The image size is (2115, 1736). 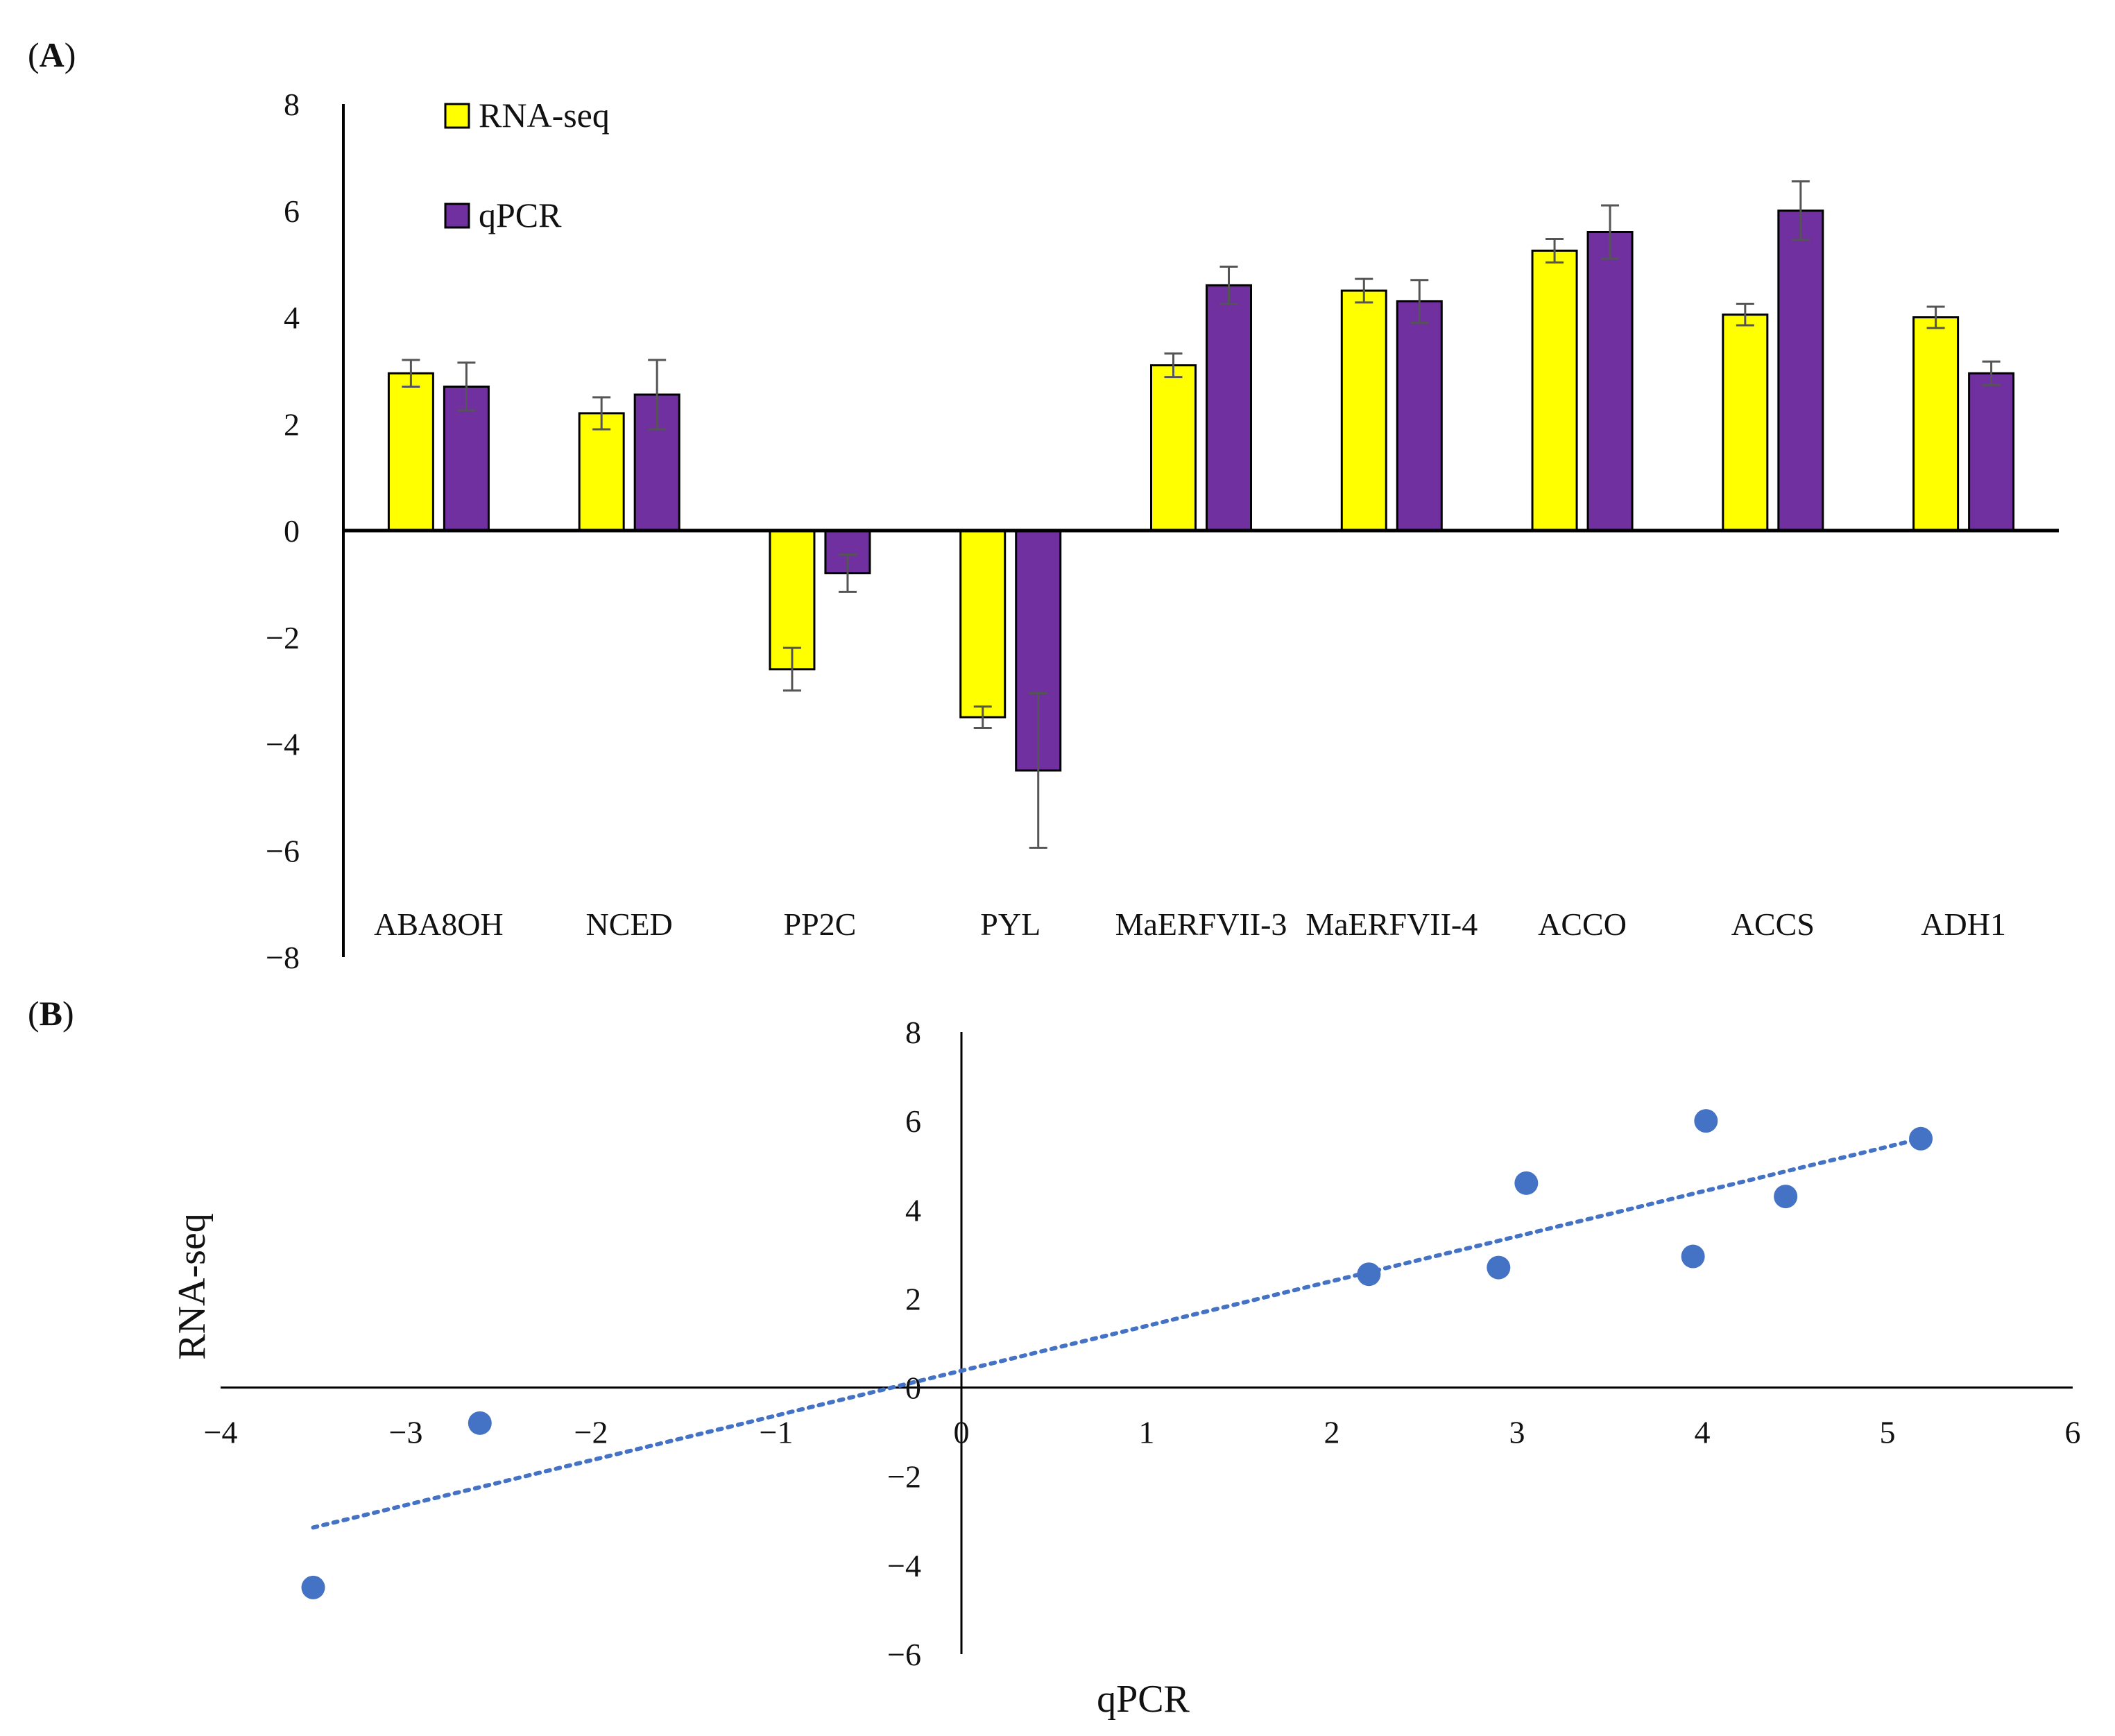 I want to click on x-tick-label: 5, so click(x=1888, y=1433).